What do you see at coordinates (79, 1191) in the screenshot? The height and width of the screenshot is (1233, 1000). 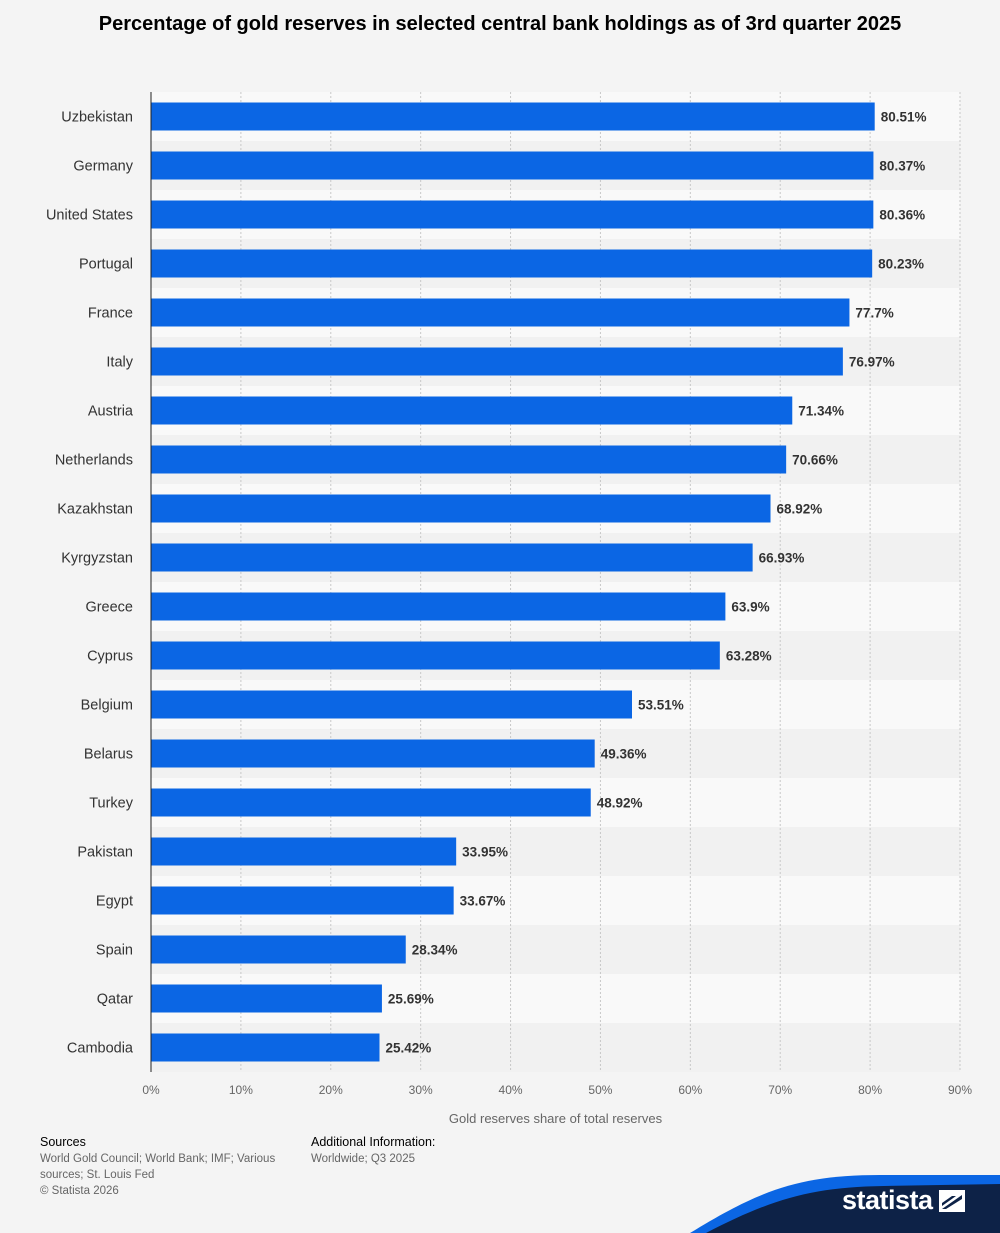 I see `copyright: © Statista 2026` at bounding box center [79, 1191].